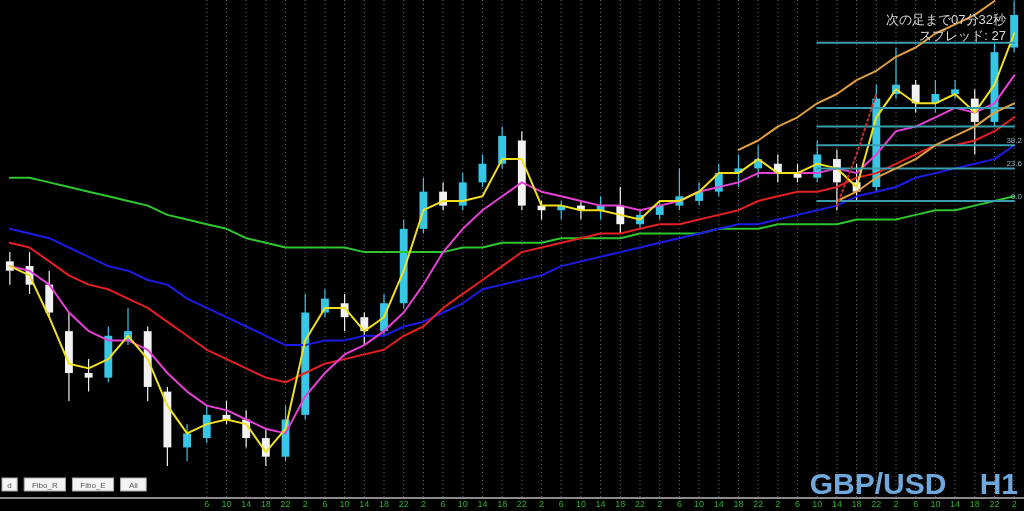 This screenshot has height=511, width=1024. What do you see at coordinates (913, 483) in the screenshot?
I see `text: GBP/USD H1` at bounding box center [913, 483].